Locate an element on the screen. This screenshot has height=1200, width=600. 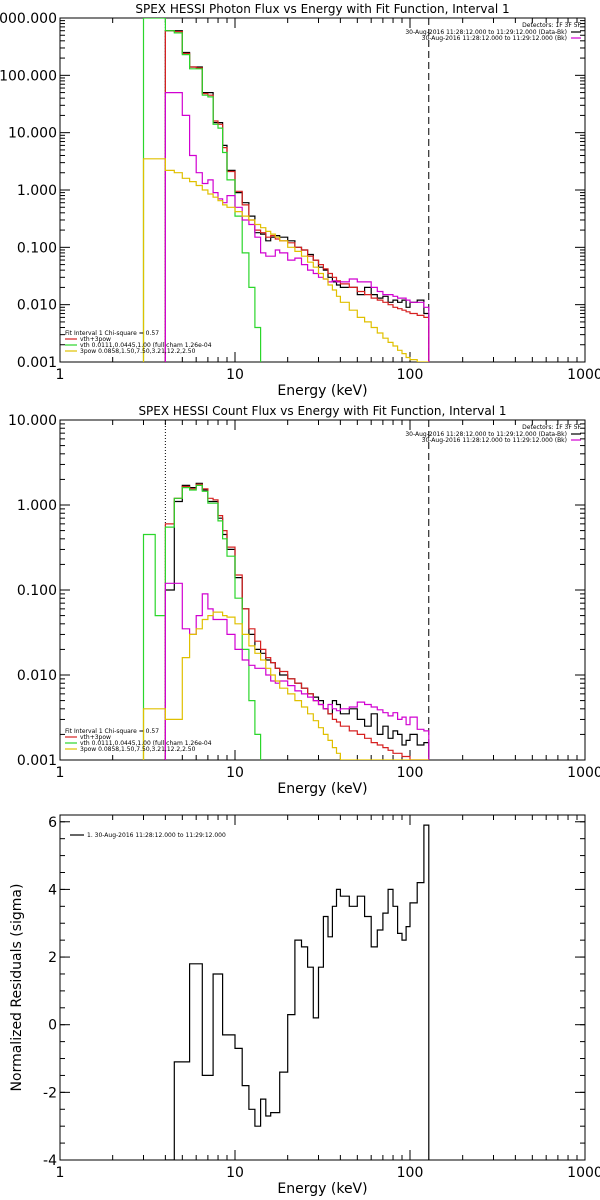
count-fit-legend-row: 3pow 0.0858,1.50,7.50,3.21,12.2,2.50 is located at coordinates (138, 749).